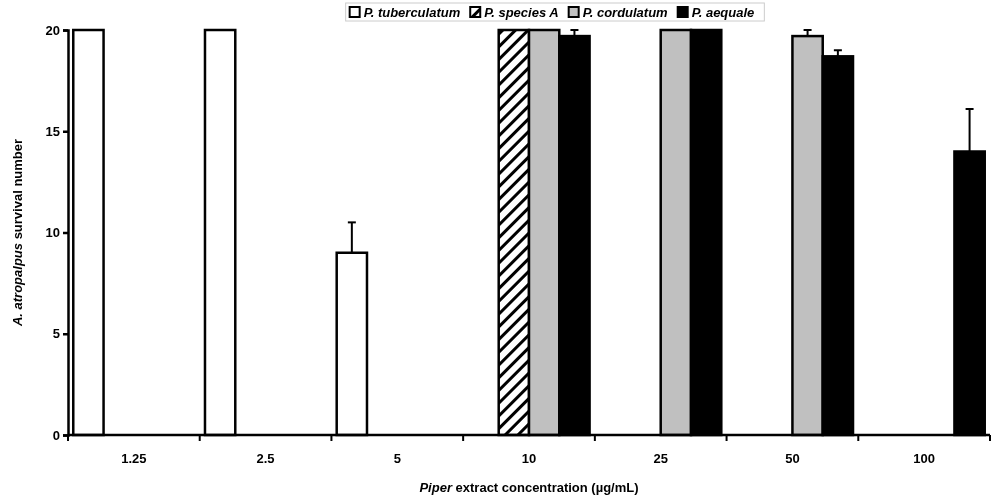 This screenshot has width=1002, height=498. Describe the element at coordinates (723, 12) in the screenshot. I see `legend-label: P. aequale` at that location.